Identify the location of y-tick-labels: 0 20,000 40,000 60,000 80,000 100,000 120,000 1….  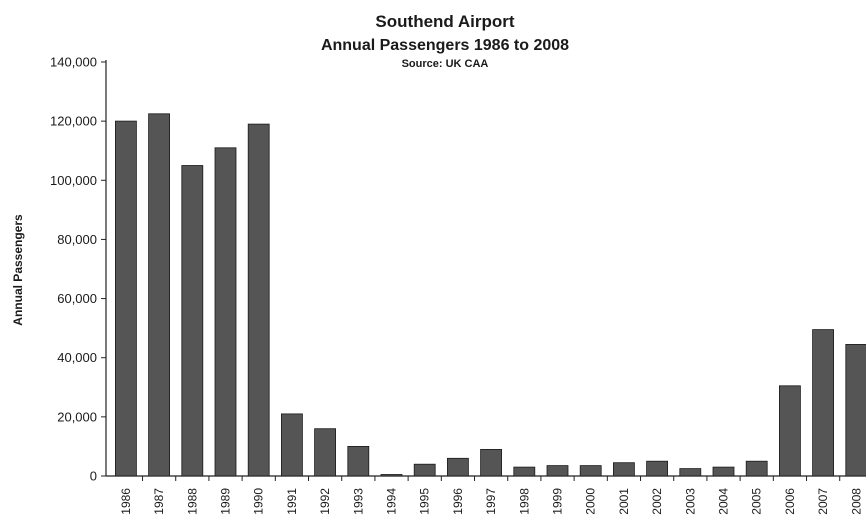
(73, 269).